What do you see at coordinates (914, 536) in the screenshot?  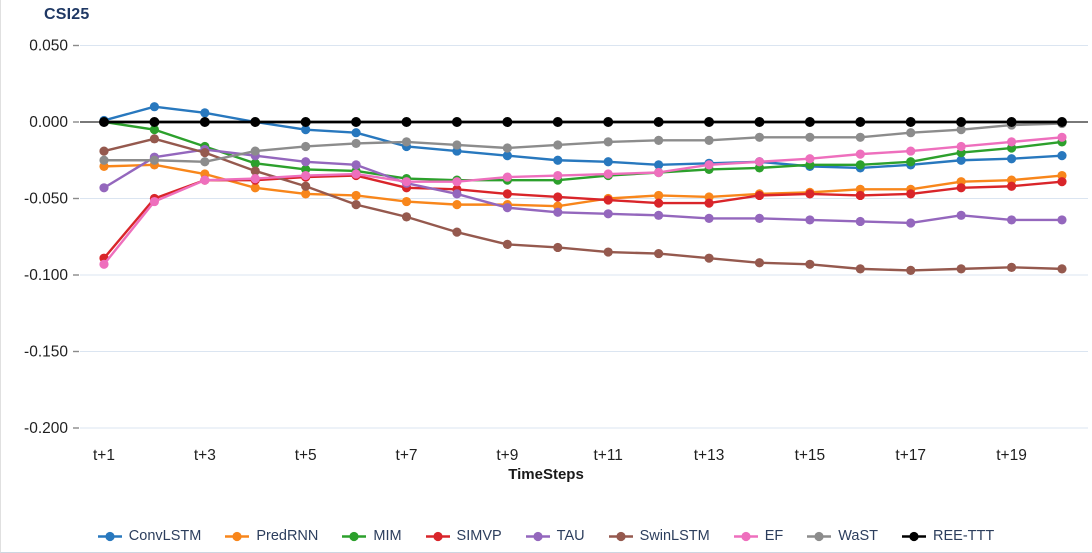 I see `legend-marker-ree-ttt-icon` at bounding box center [914, 536].